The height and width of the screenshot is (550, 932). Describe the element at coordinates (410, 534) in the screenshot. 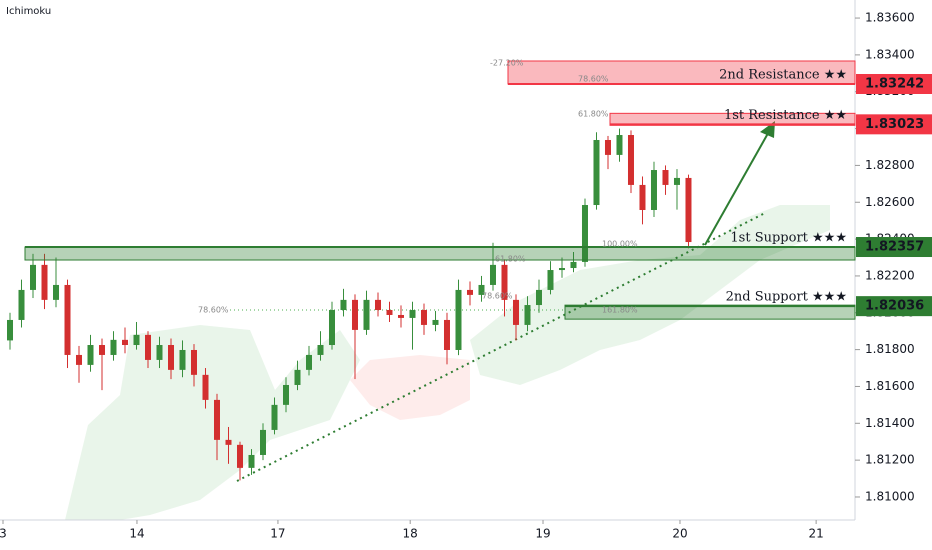

I see `x-tick-label: 18` at that location.